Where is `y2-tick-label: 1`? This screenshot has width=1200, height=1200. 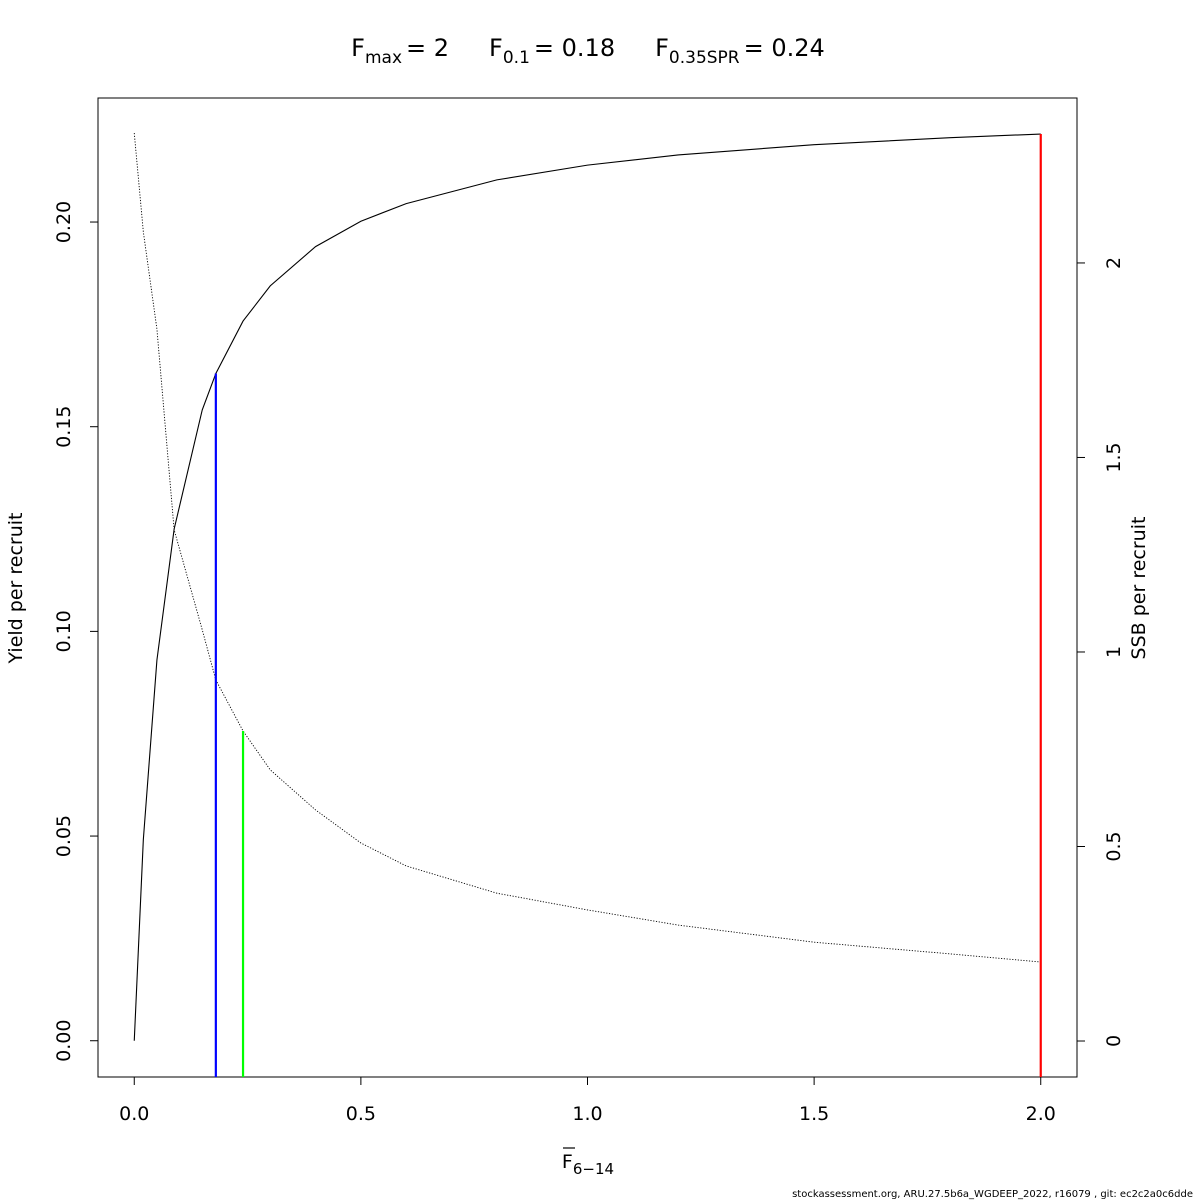 y2-tick-label: 1 is located at coordinates (1114, 652).